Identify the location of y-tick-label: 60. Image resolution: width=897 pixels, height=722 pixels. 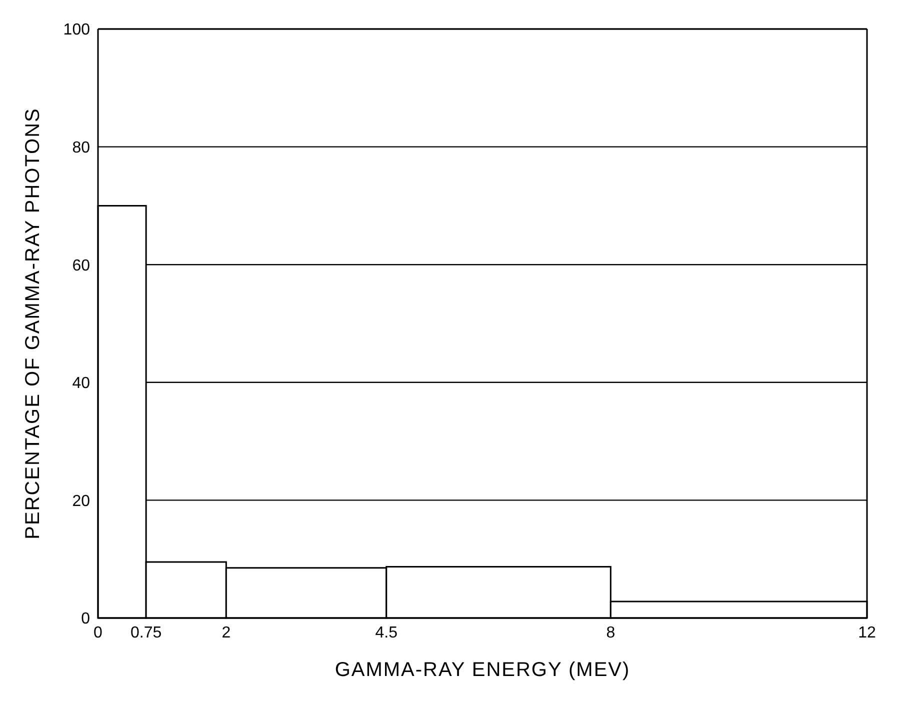
(81, 265).